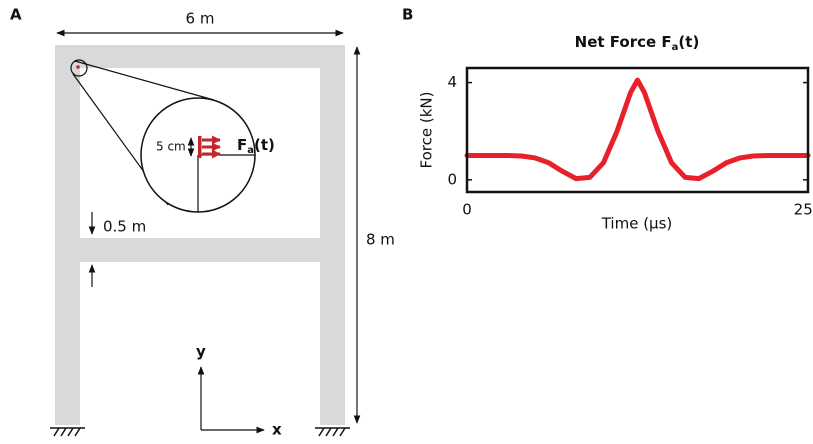  What do you see at coordinates (201, 352) in the screenshot?
I see `y-axis-label: y` at bounding box center [201, 352].